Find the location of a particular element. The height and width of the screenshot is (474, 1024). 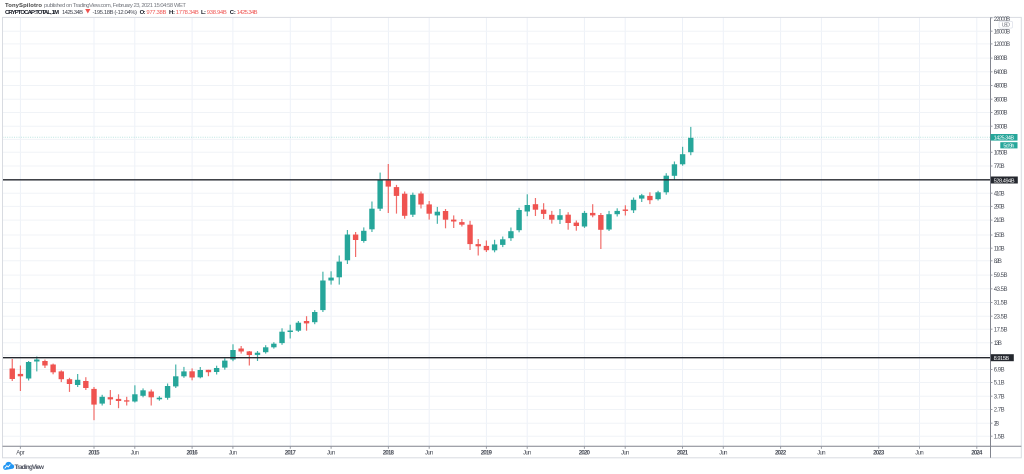

svg-text: 2024 is located at coordinates (977, 454).